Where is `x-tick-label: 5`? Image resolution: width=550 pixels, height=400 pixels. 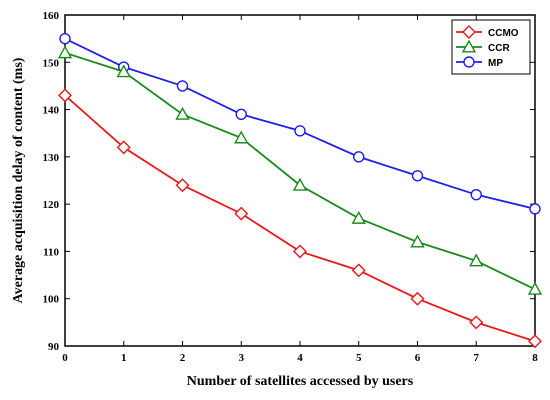 x-tick-label: 5 is located at coordinates (359, 358).